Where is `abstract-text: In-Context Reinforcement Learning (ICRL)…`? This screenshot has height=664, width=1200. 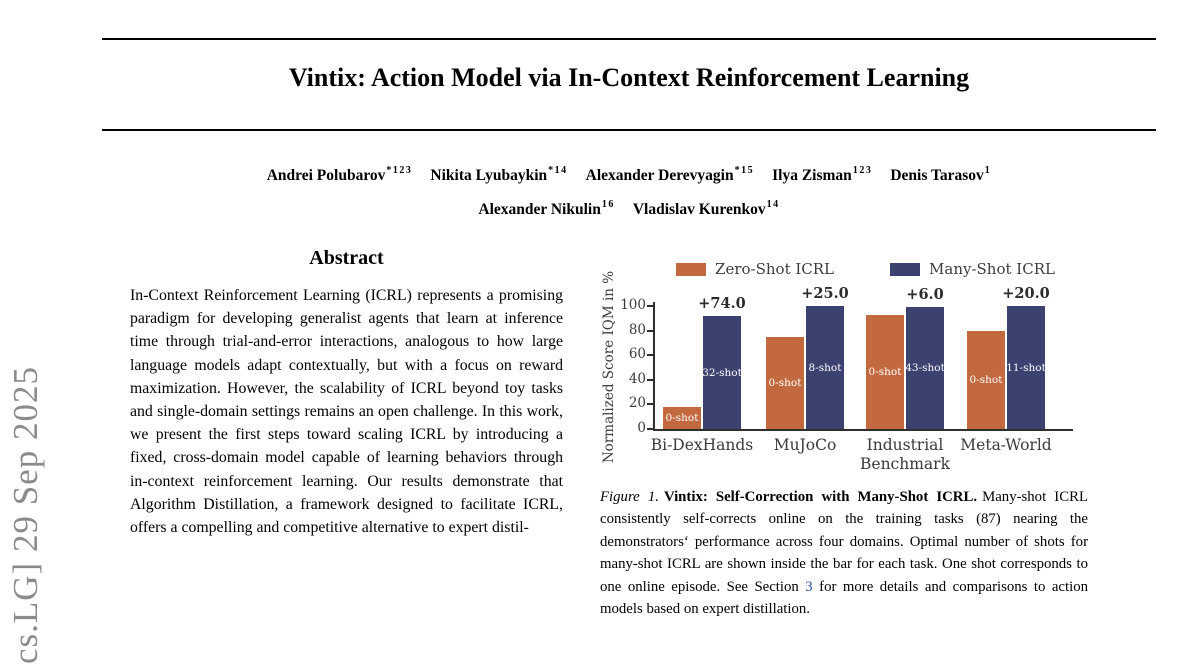
abstract-text: In-Context Reinforcement Learning (ICRL)… is located at coordinates (346, 412).